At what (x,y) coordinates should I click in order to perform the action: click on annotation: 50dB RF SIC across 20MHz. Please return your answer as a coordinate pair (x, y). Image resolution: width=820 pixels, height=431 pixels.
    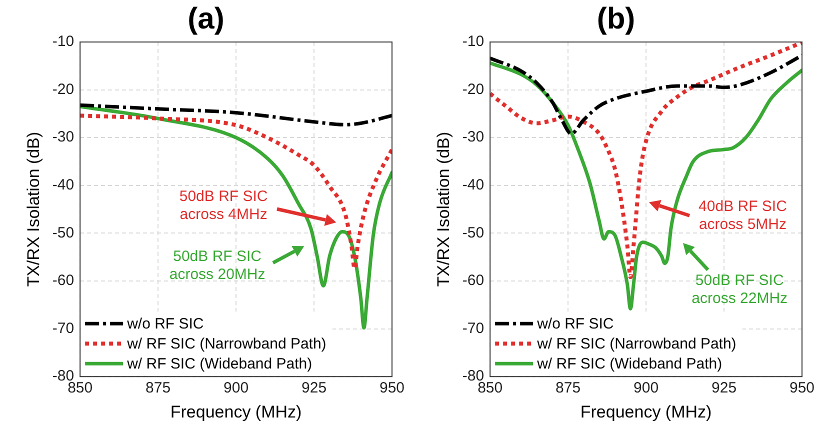
    Looking at the image, I should click on (217, 266).